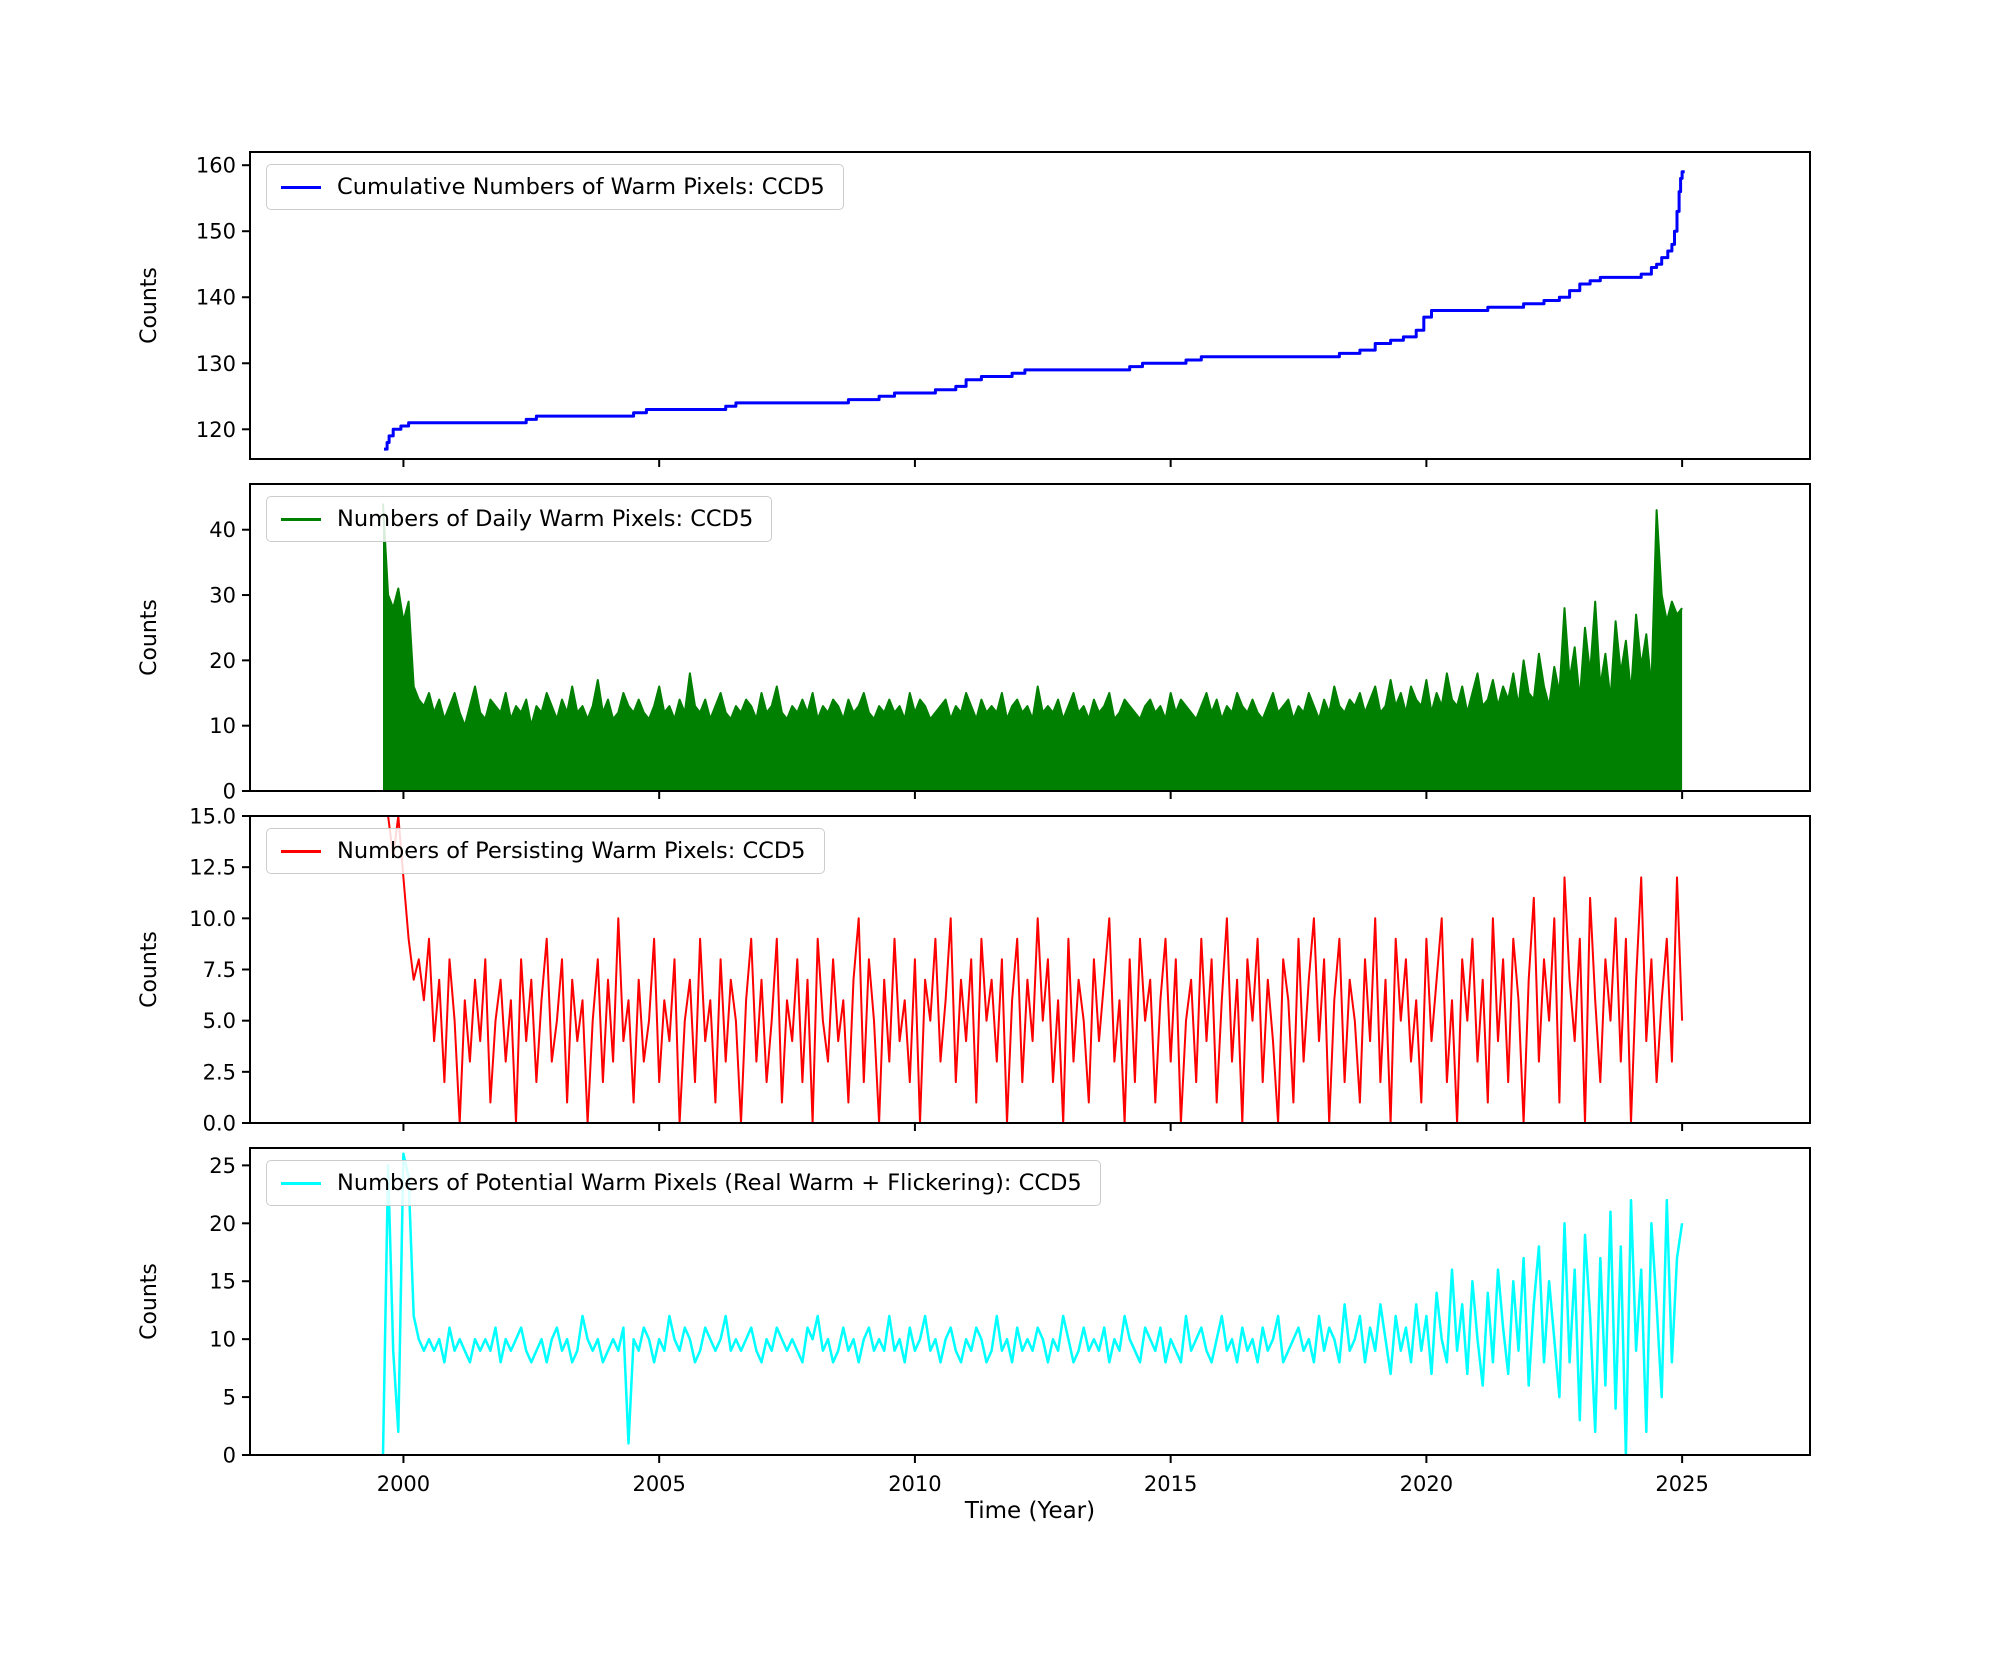 The image size is (2000, 1664). I want to click on y-tick-label: 40, so click(222, 530).